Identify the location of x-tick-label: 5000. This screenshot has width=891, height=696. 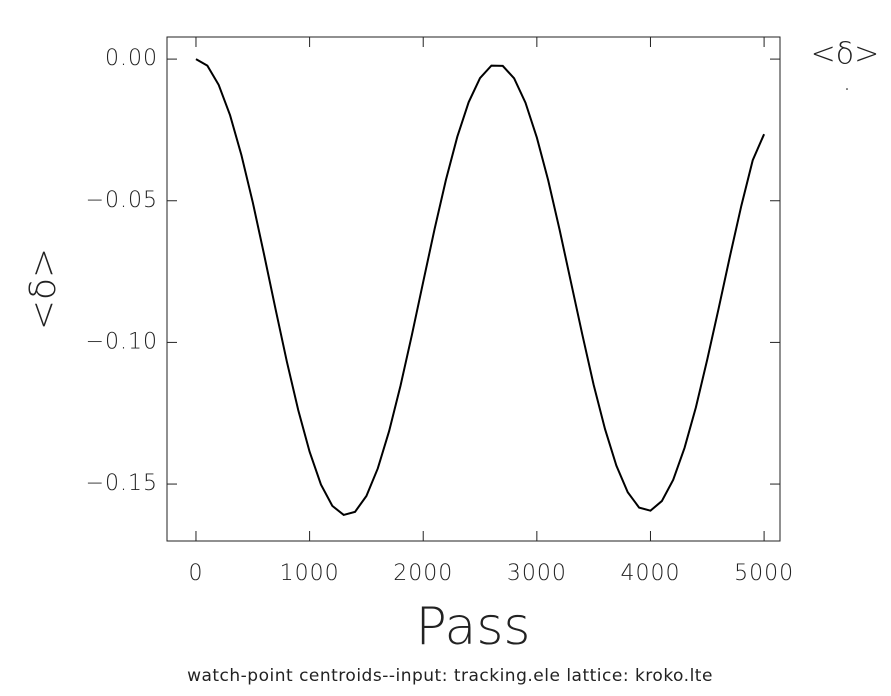
(764, 573).